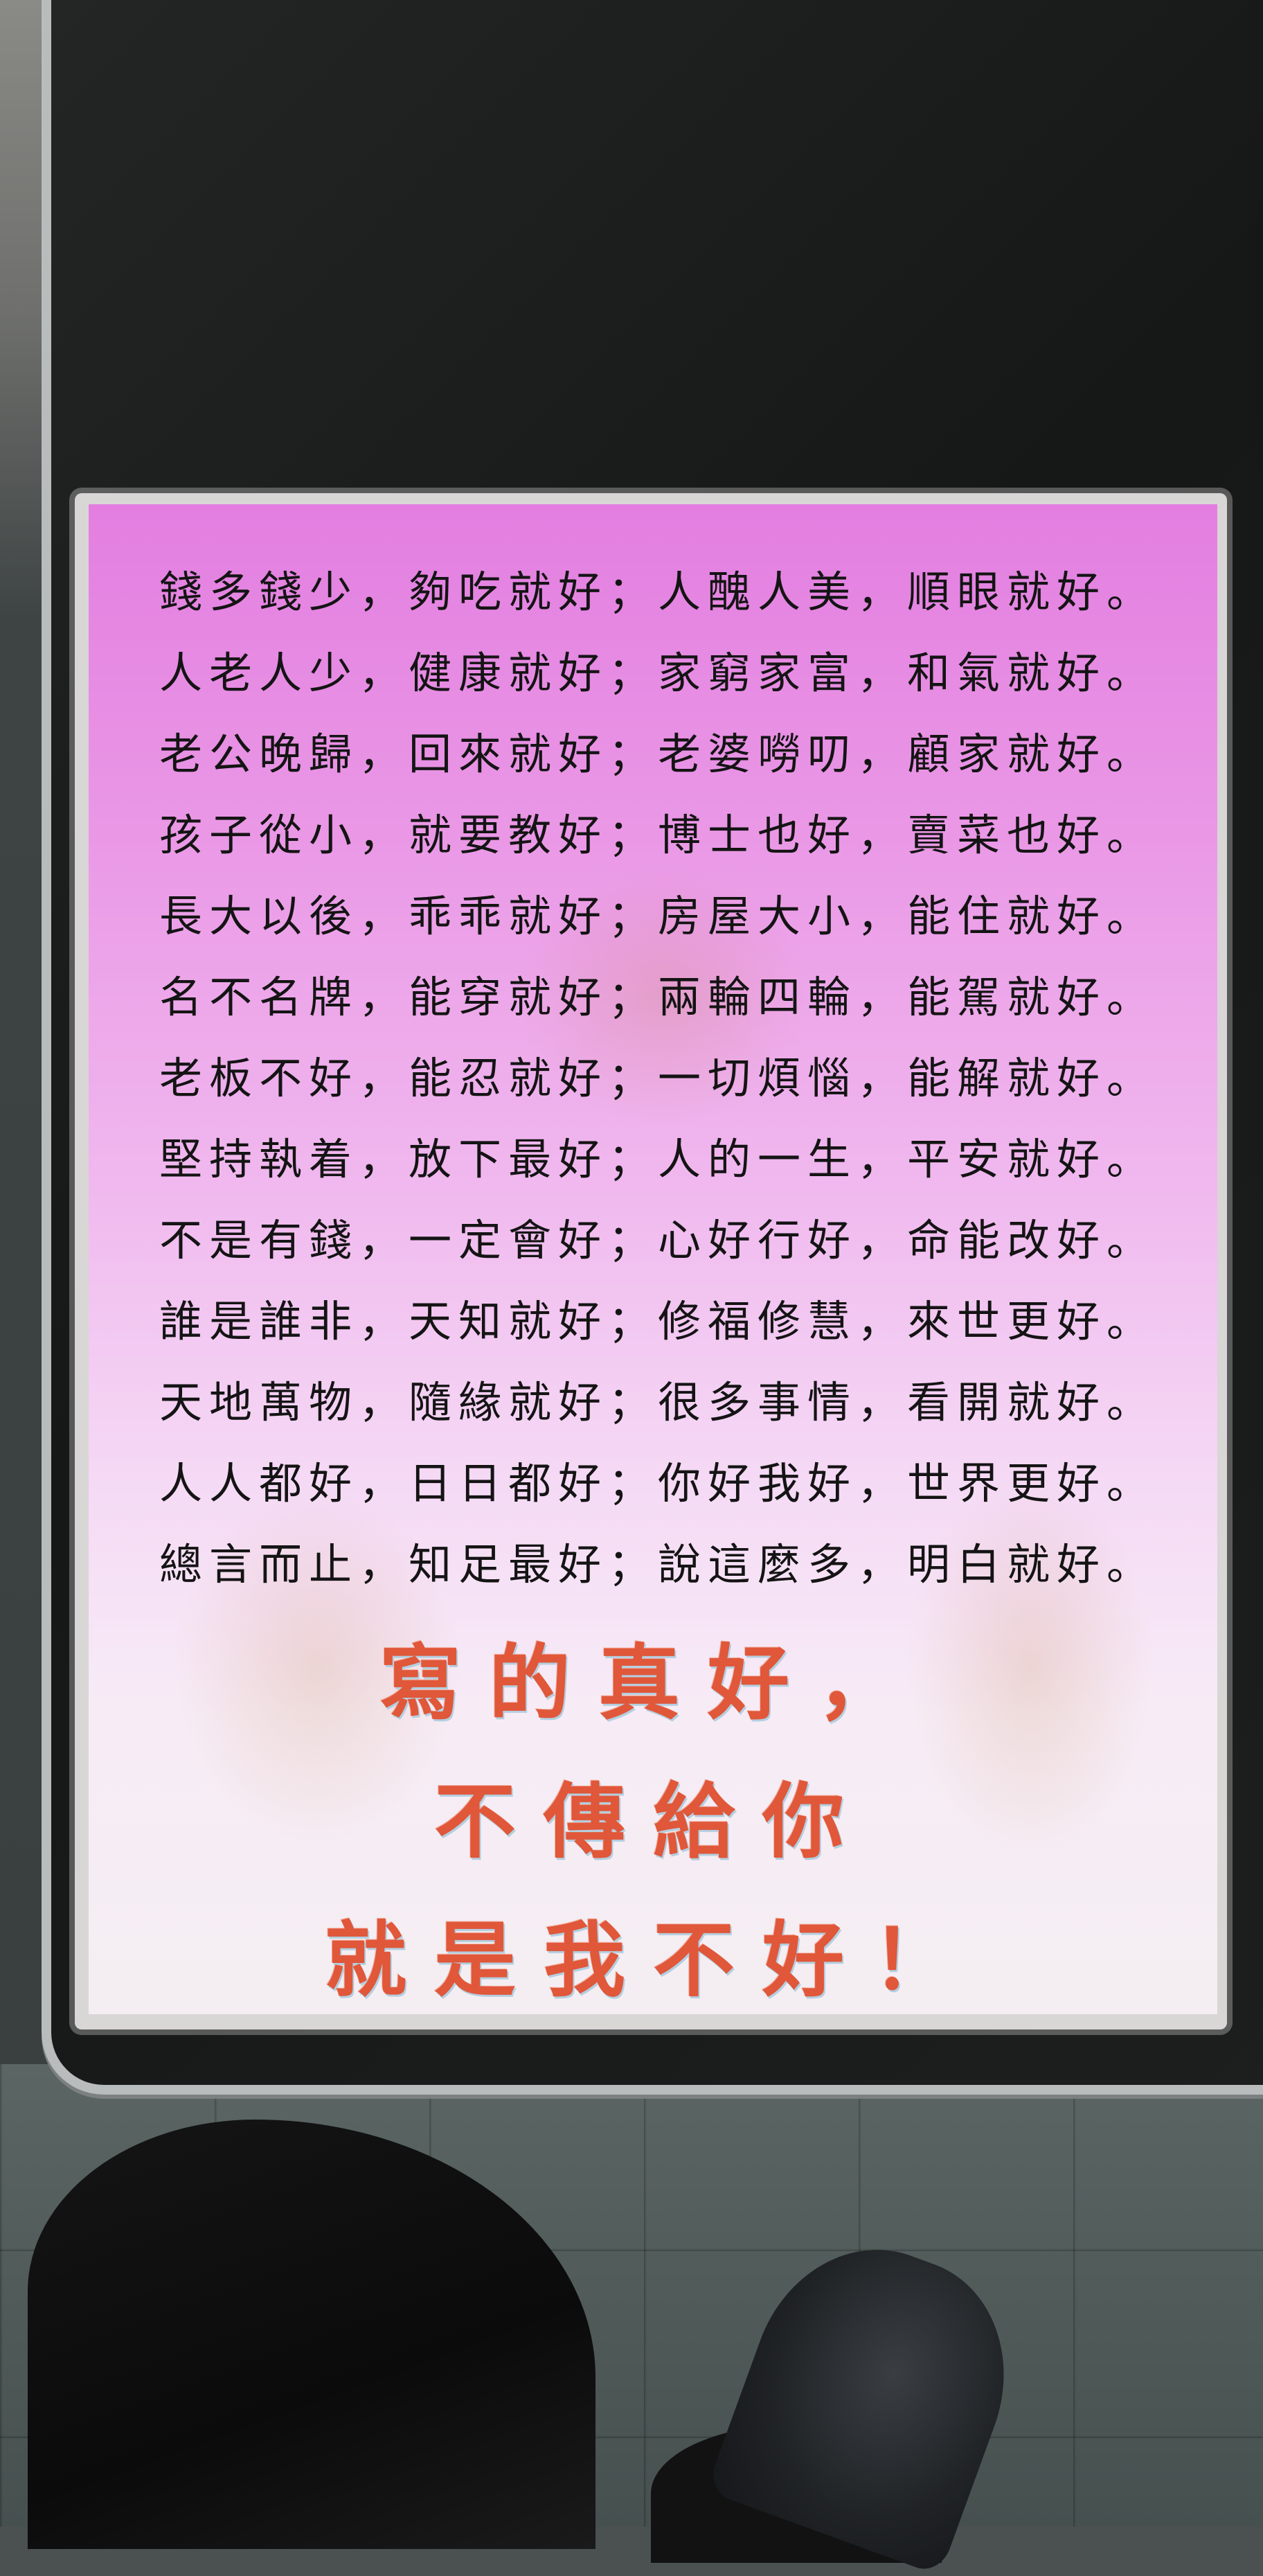 Image resolution: width=1263 pixels, height=2576 pixels. What do you see at coordinates (652, 1683) in the screenshot?
I see `closing-line: 寫的真好，` at bounding box center [652, 1683].